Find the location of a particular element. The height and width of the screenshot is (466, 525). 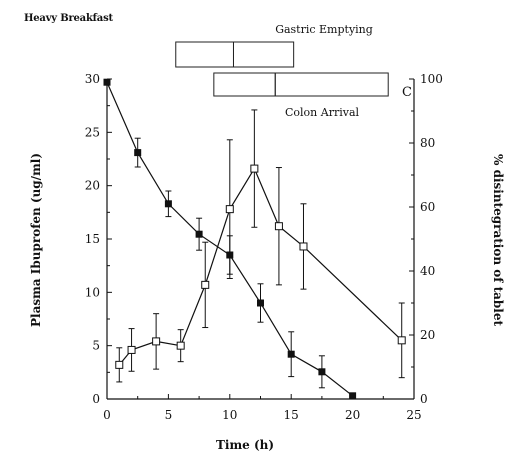

x-tick-label: 25 is located at coordinates (413, 415).